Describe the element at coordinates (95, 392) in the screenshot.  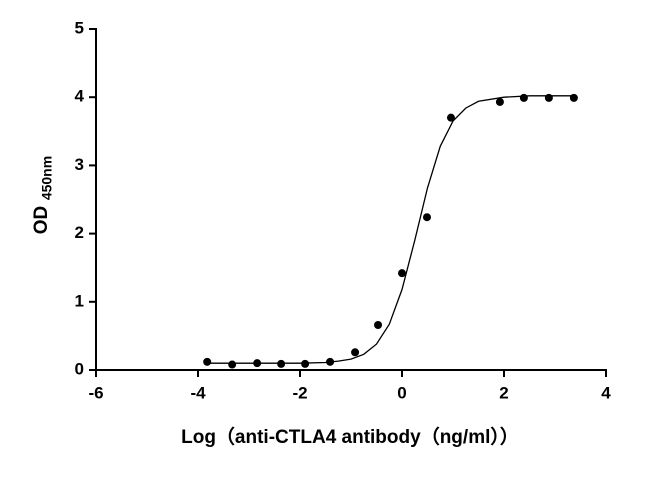
I see `x-tick-label: -6` at that location.